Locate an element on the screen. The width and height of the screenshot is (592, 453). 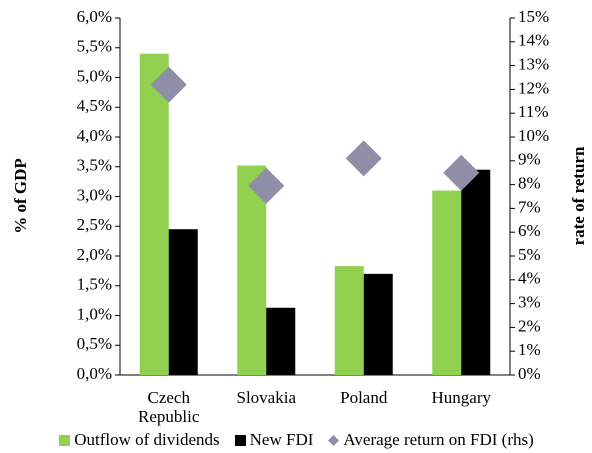
y2-tick-label: 10% is located at coordinates (533, 135).